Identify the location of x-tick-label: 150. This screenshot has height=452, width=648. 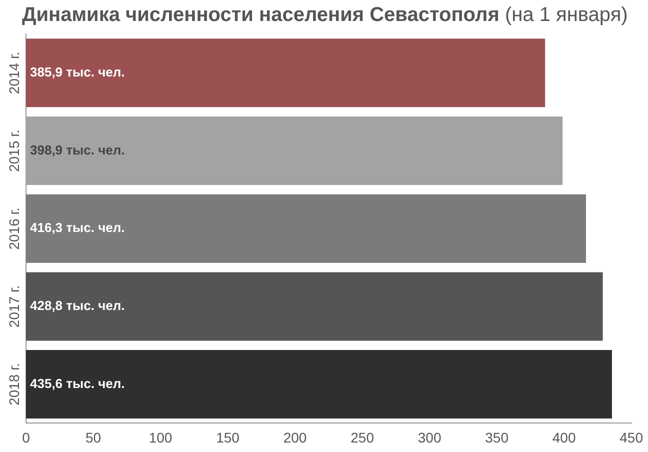
(228, 437).